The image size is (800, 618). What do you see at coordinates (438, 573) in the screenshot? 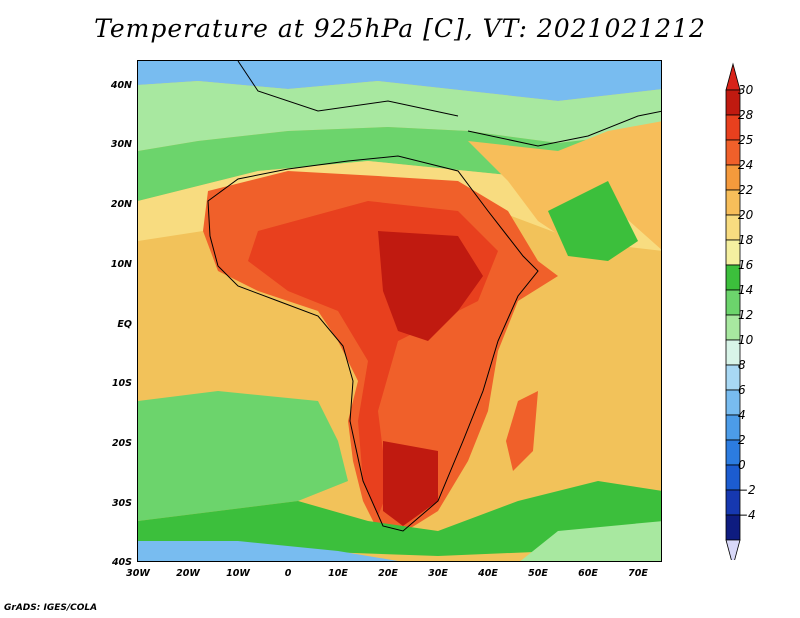
I see `lon-label-30e: 30E` at bounding box center [438, 573].